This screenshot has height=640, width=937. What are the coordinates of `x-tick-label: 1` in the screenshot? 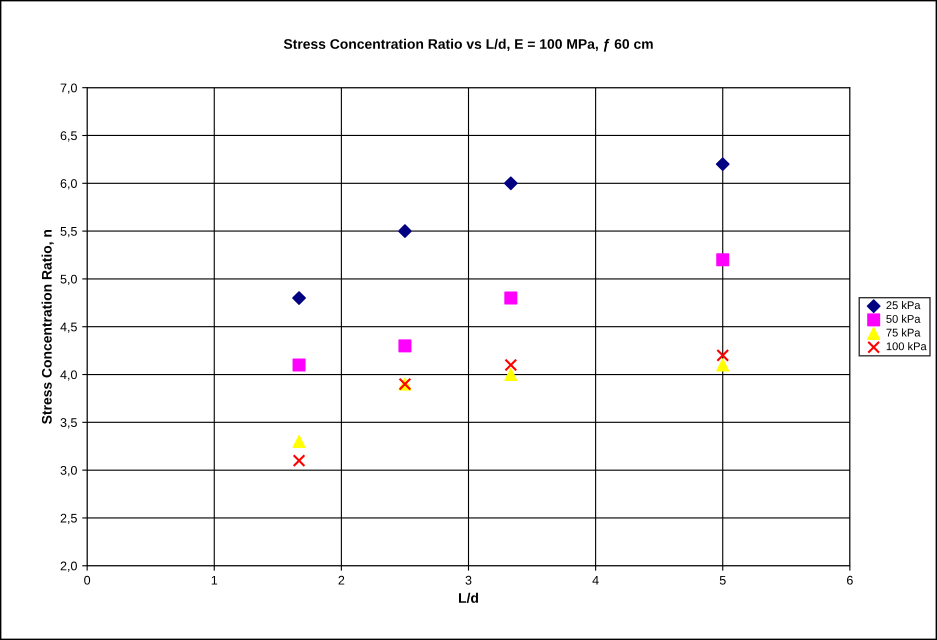 It's located at (215, 580).